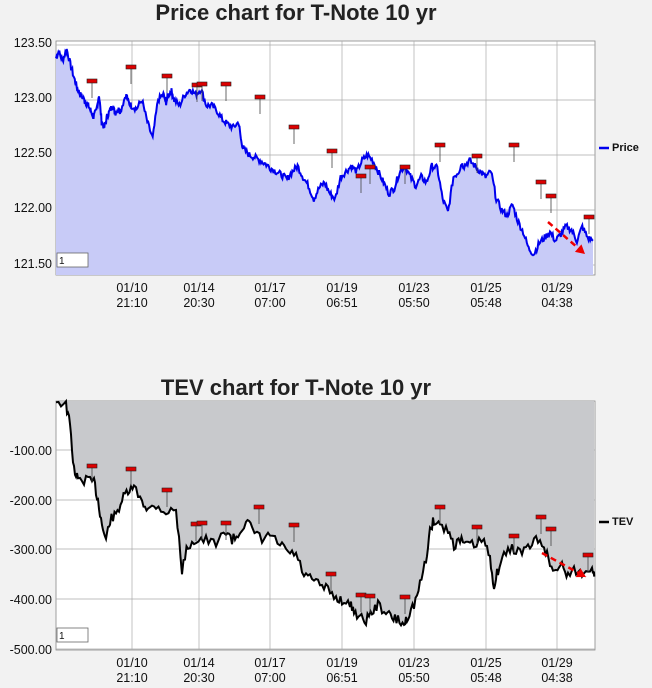 Image resolution: width=652 pixels, height=688 pixels. What do you see at coordinates (131, 663) in the screenshot?
I see `tev-xtick-date: 01/10` at bounding box center [131, 663].